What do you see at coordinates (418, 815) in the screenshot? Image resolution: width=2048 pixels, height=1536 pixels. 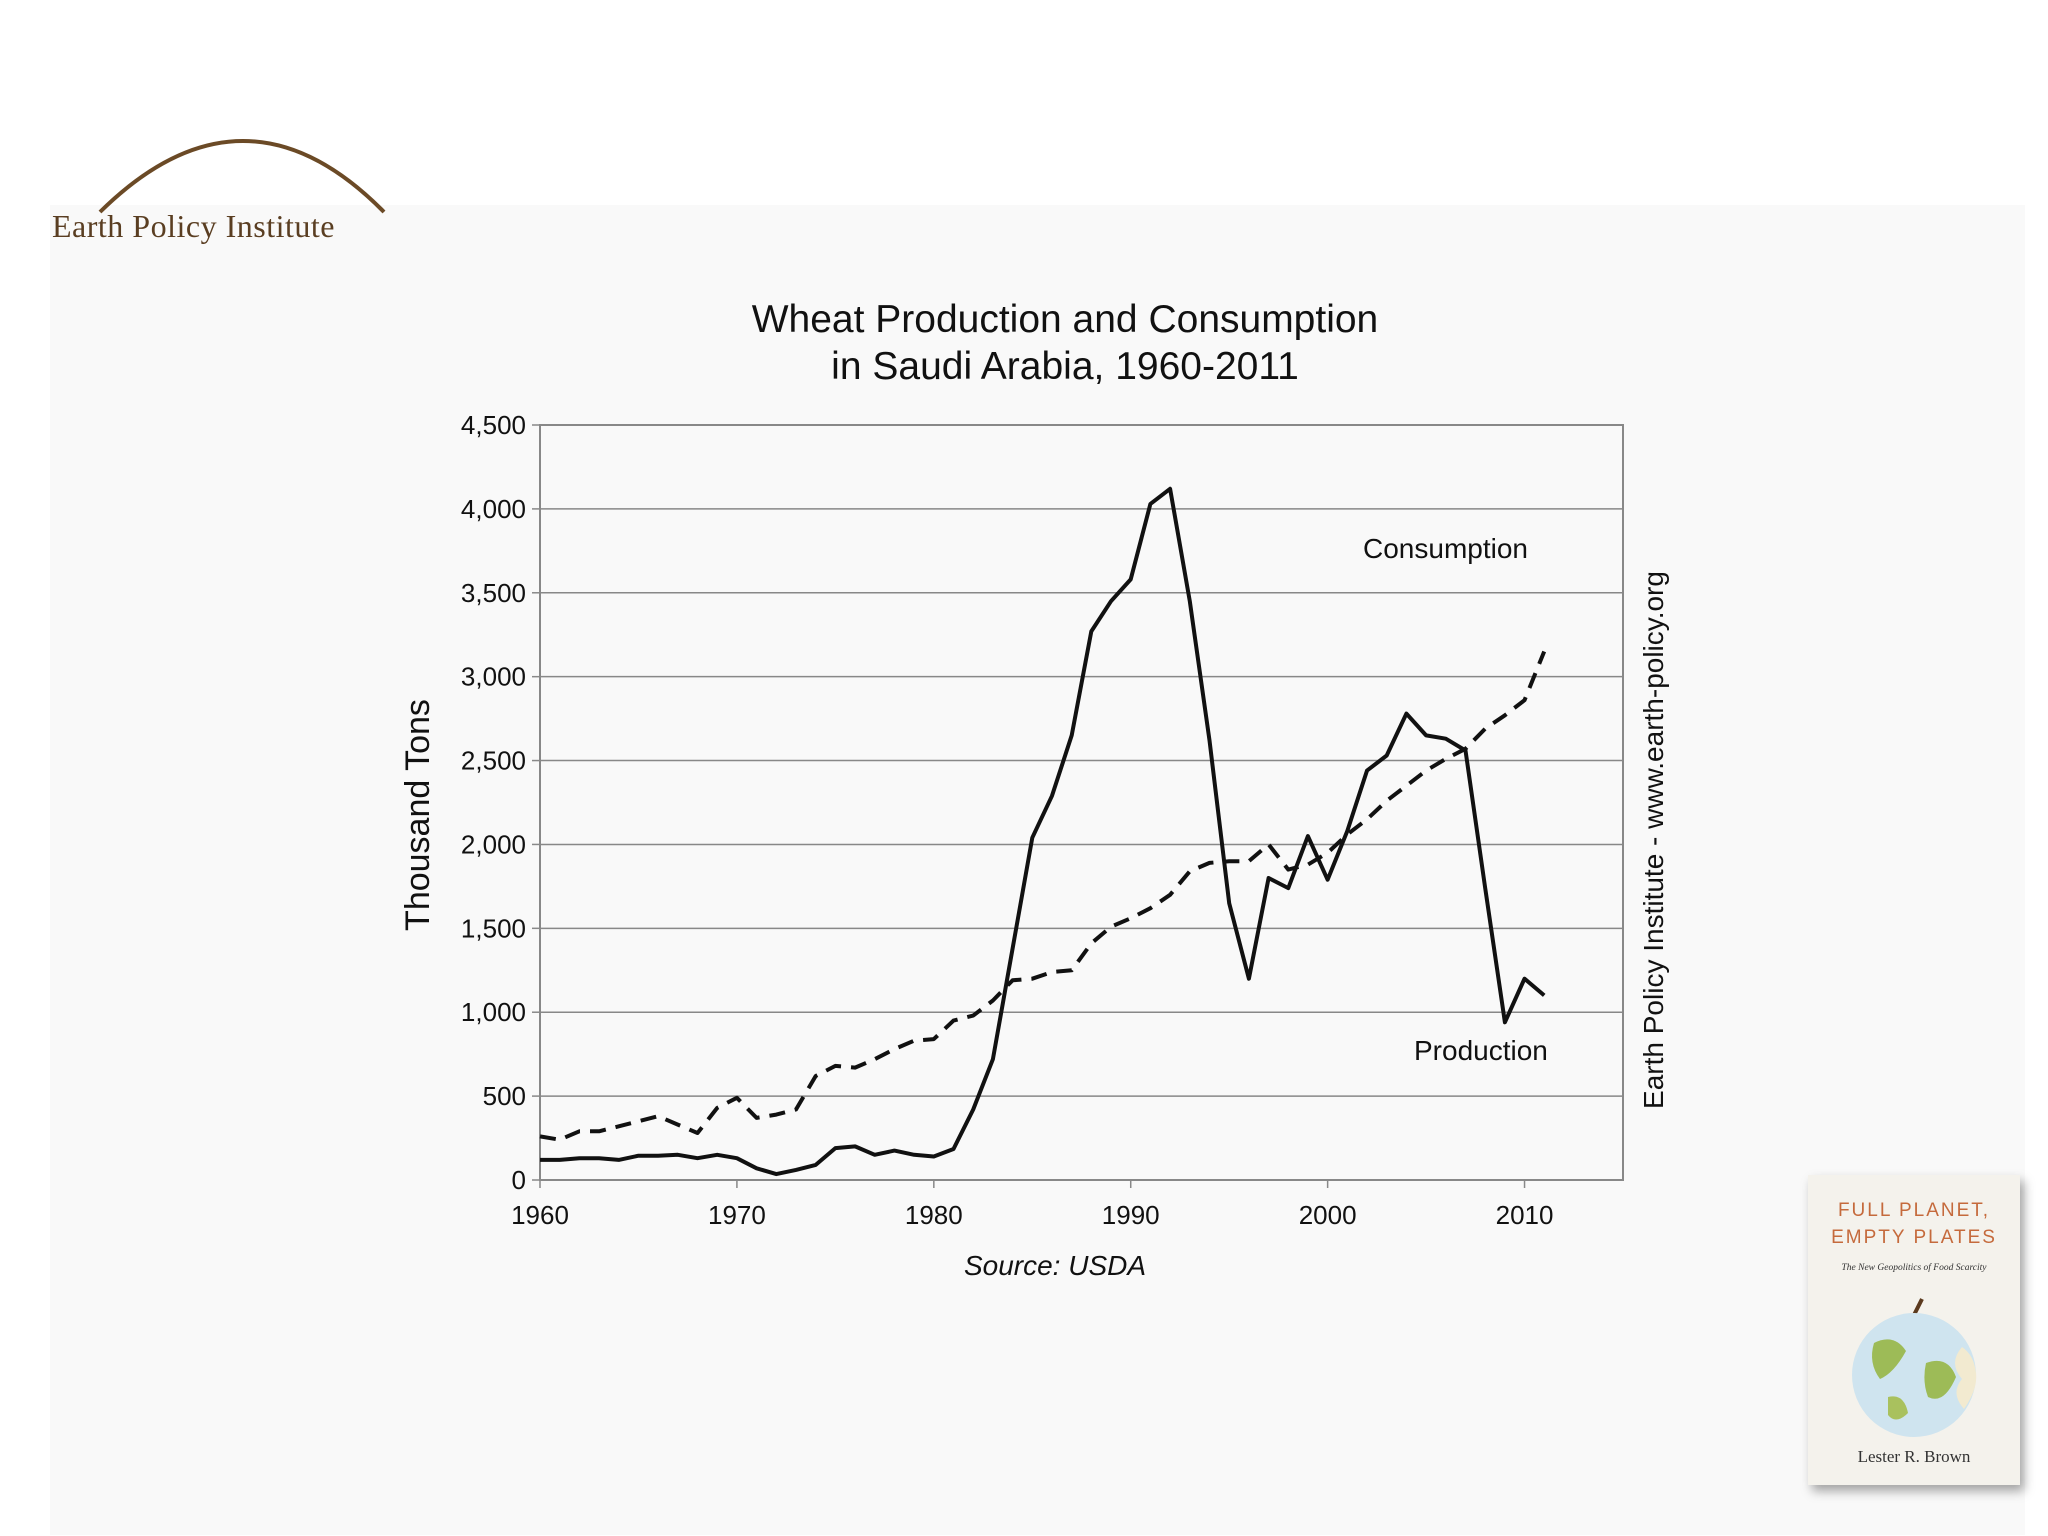 I see `y-axis-label: Thousand Tons` at bounding box center [418, 815].